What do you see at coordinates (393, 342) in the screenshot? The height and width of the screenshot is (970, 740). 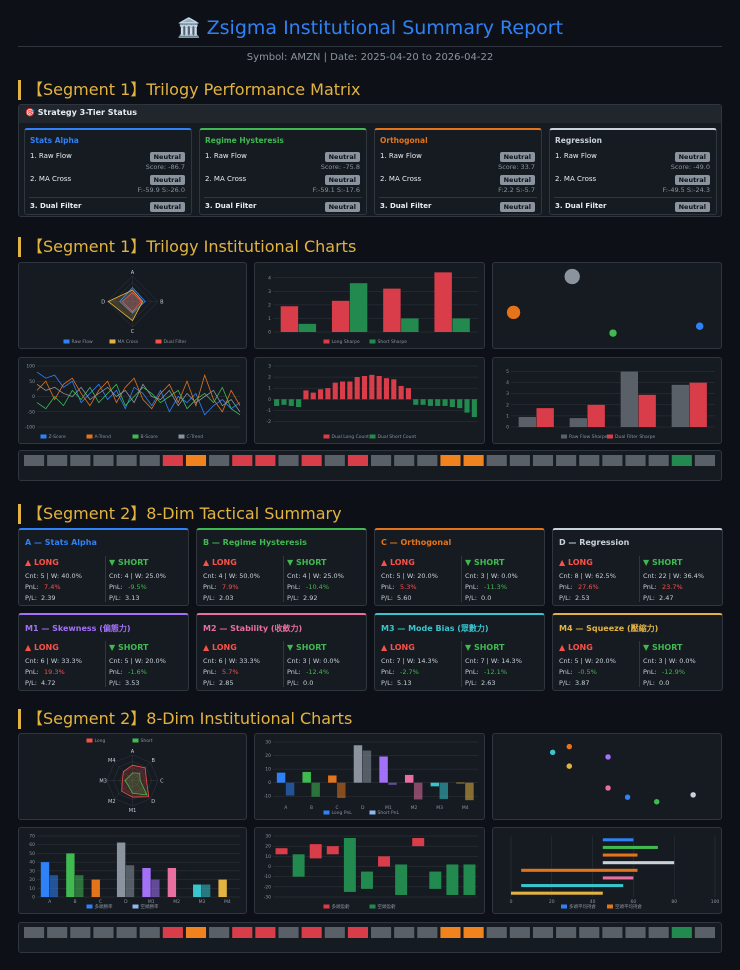 I see `legend-label: Short Sharpe` at bounding box center [393, 342].